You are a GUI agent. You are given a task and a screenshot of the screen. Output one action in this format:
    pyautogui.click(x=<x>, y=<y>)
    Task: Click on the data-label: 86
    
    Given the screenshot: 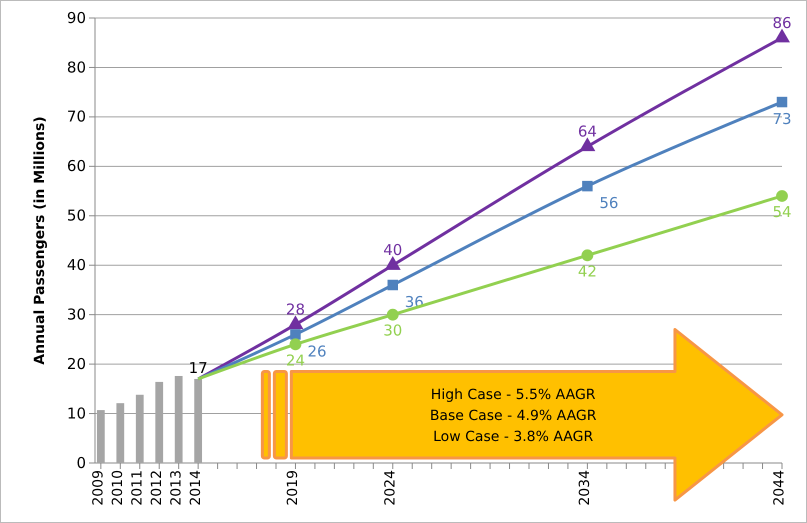 What is the action you would take?
    pyautogui.click(x=782, y=23)
    